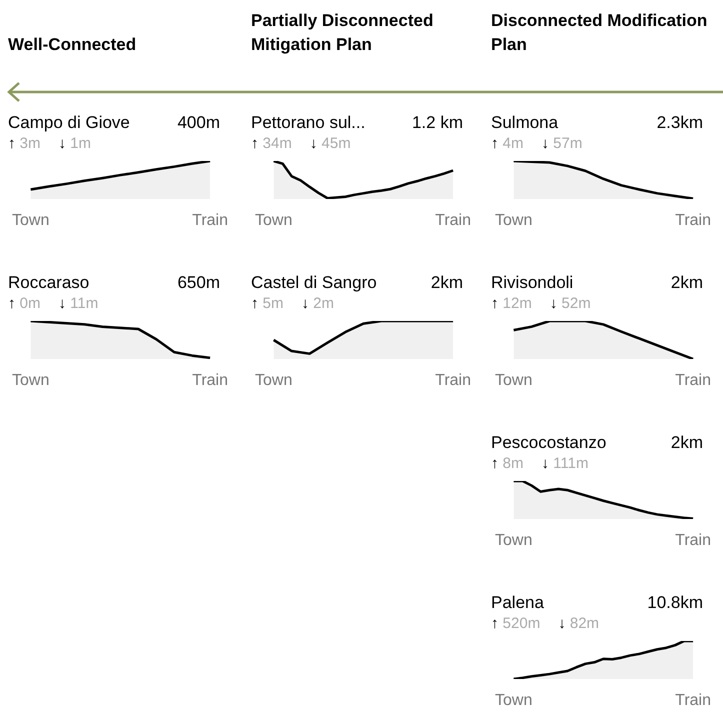  Describe the element at coordinates (75, 143) in the screenshot. I see `text: ↓ 1m` at that location.